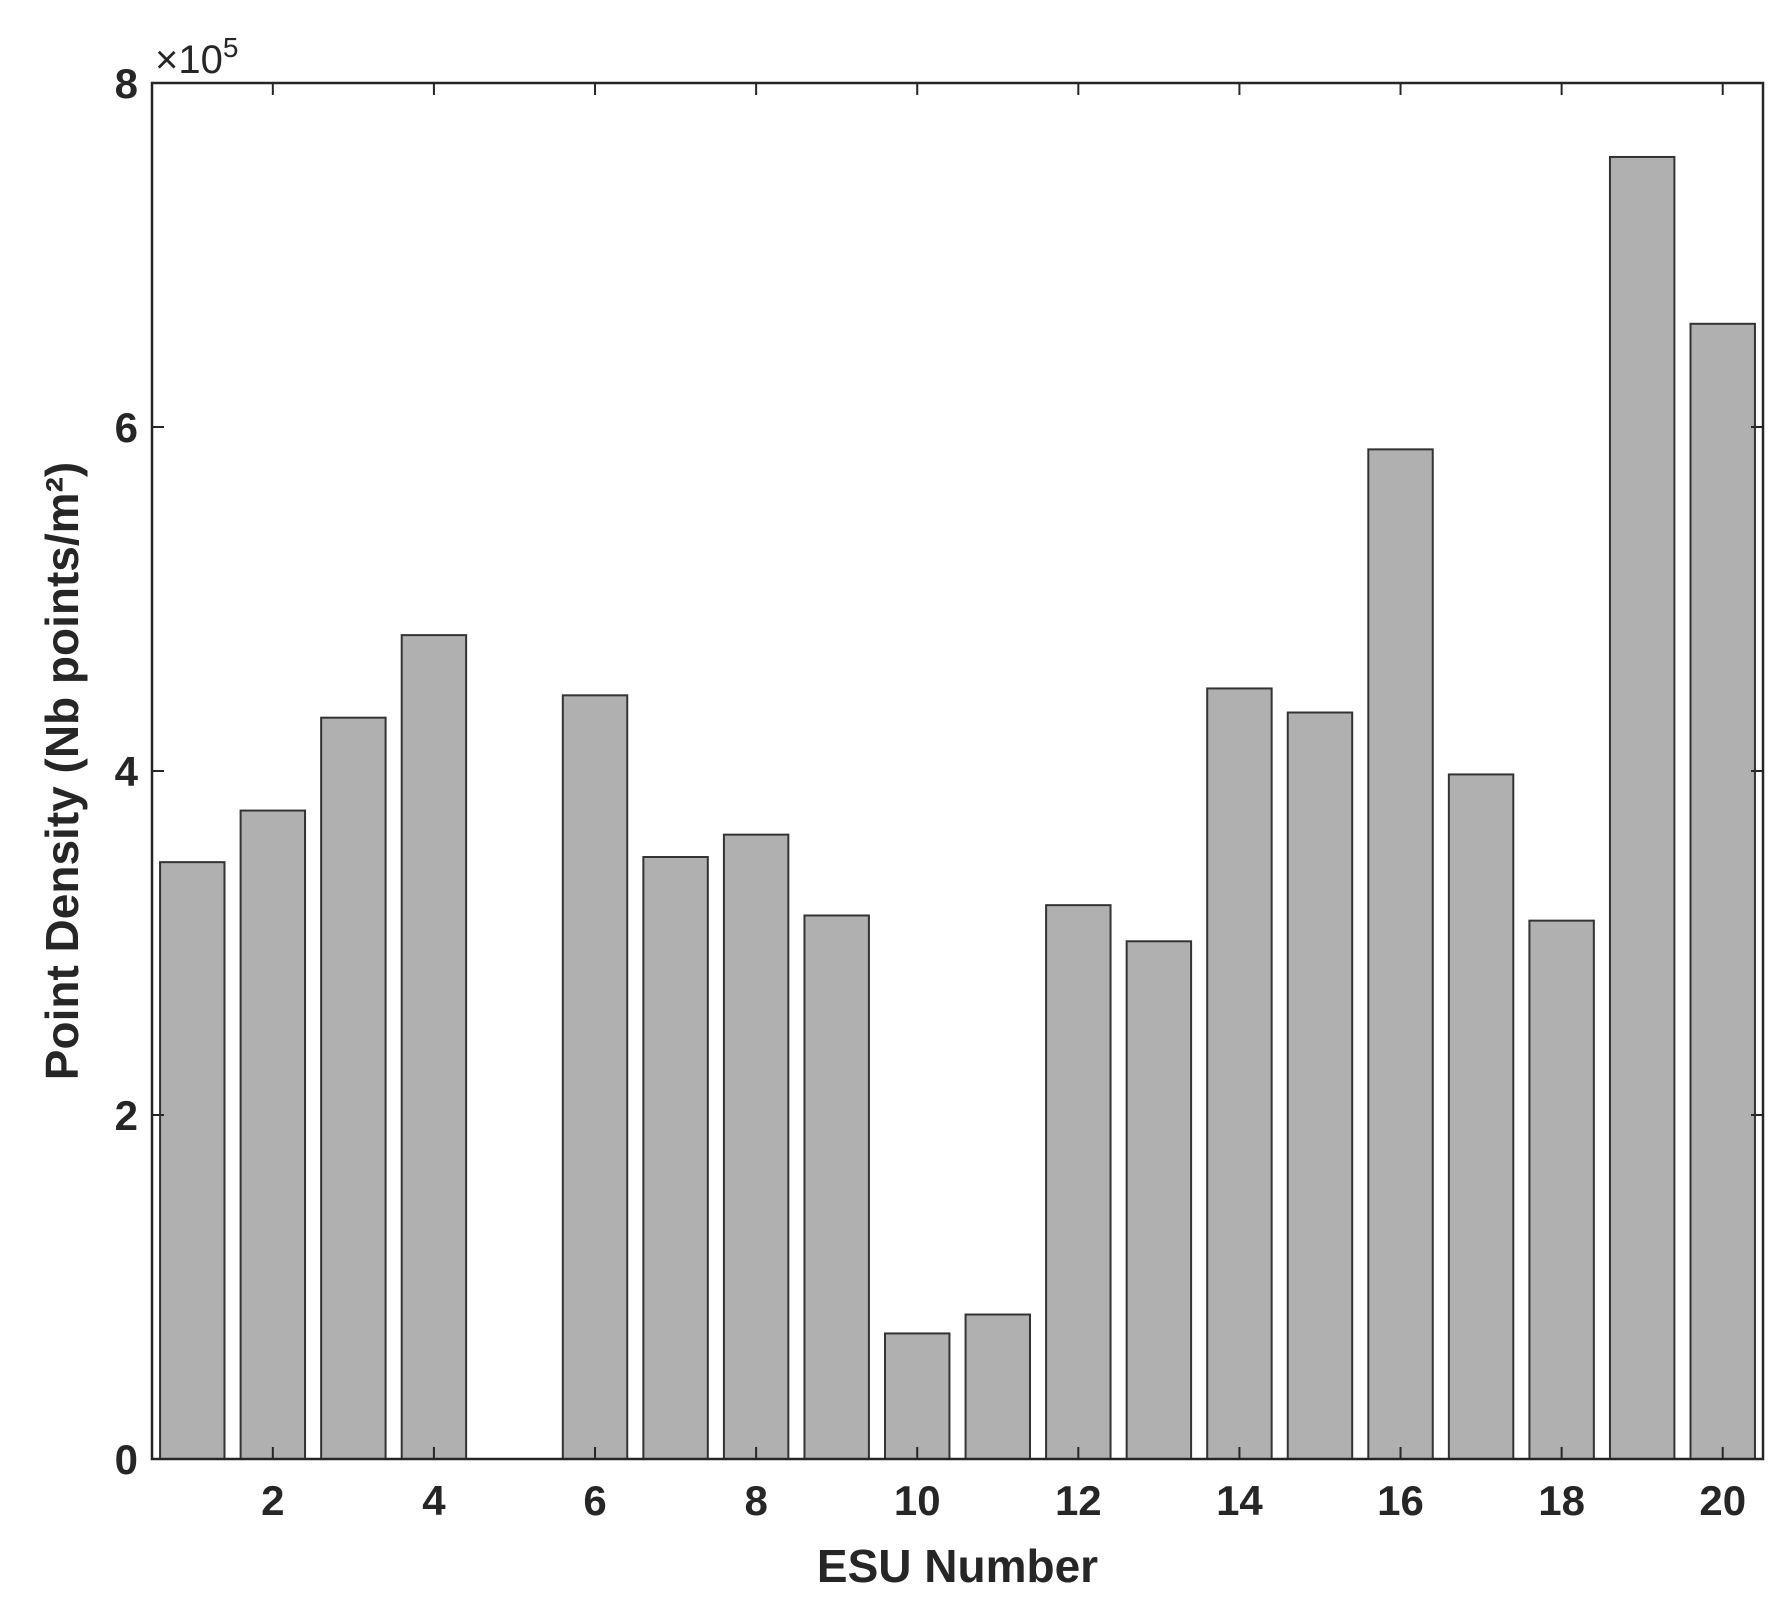  Describe the element at coordinates (434, 1500) in the screenshot. I see `x-tick-label-4: 4` at that location.